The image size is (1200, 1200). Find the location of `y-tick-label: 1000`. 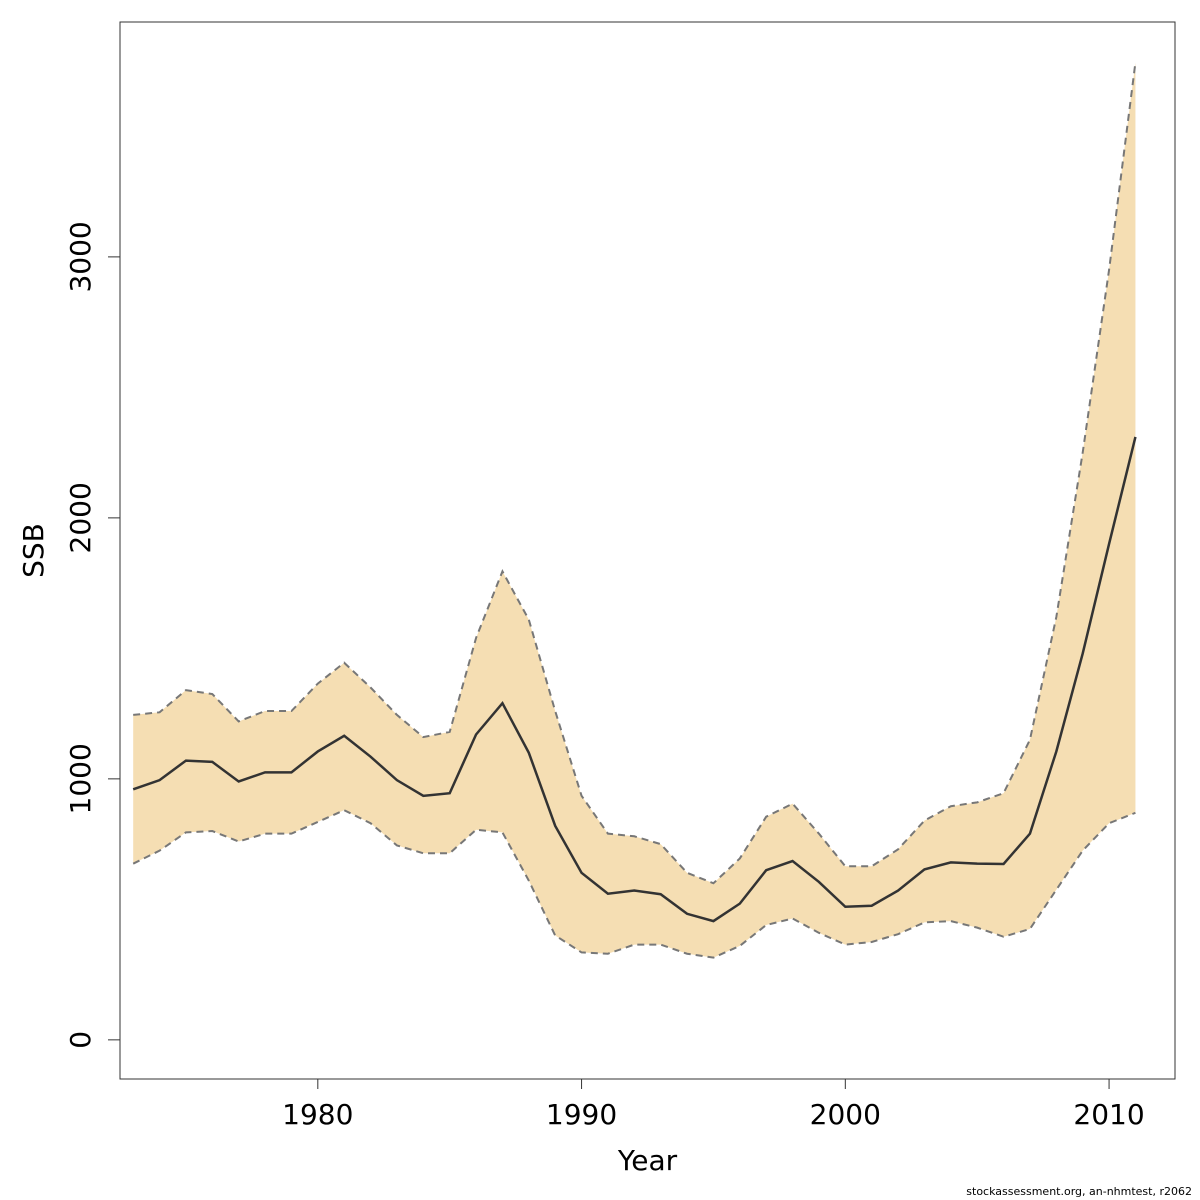

y-tick-label: 1000 is located at coordinates (80, 778).